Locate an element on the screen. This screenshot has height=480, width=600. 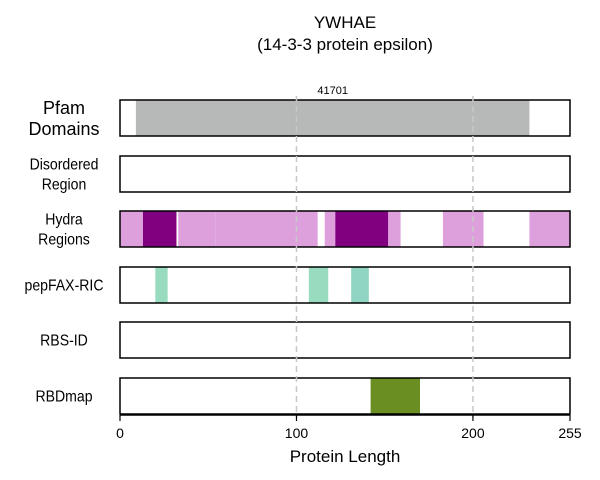
track-4-label-line-0: RBS-ID is located at coordinates (64, 341).